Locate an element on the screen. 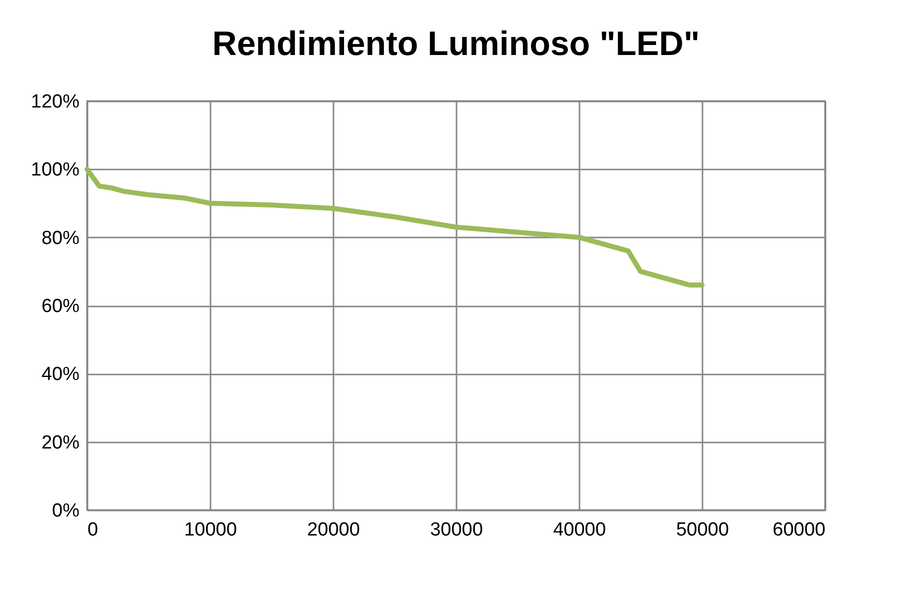 This screenshot has height=594, width=900. x-tick-label: 40000 is located at coordinates (579, 530).